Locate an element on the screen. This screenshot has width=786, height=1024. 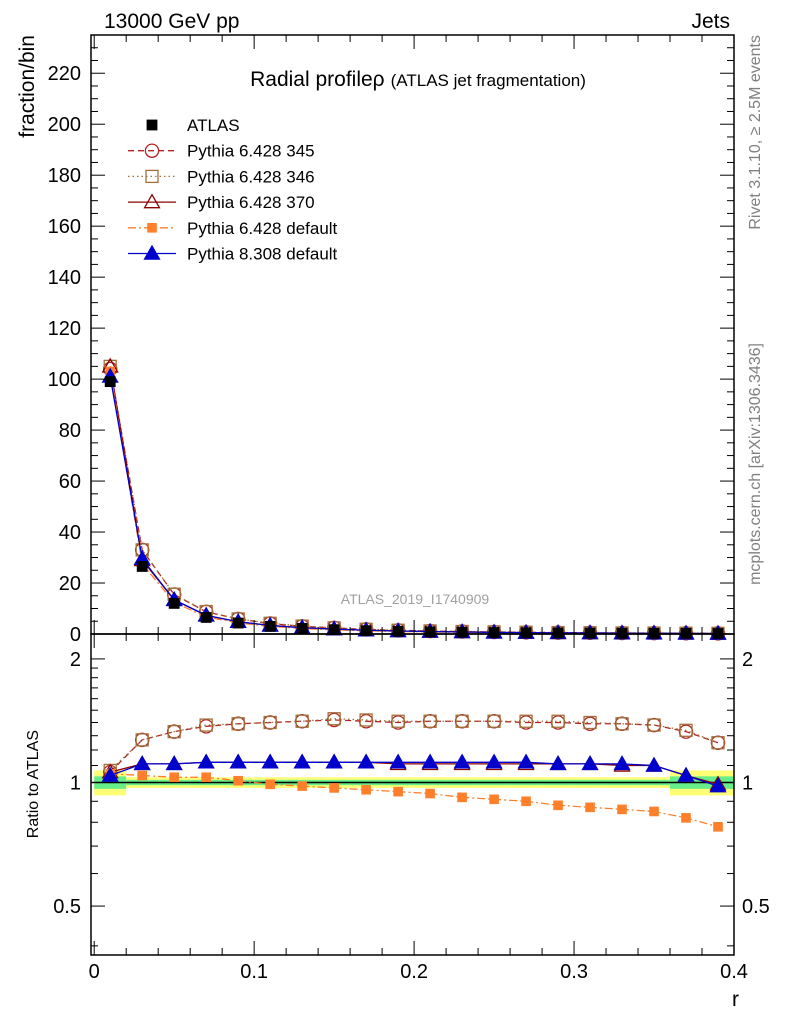
y-tick-label-bottom: 0.5 is located at coordinates (67, 907).